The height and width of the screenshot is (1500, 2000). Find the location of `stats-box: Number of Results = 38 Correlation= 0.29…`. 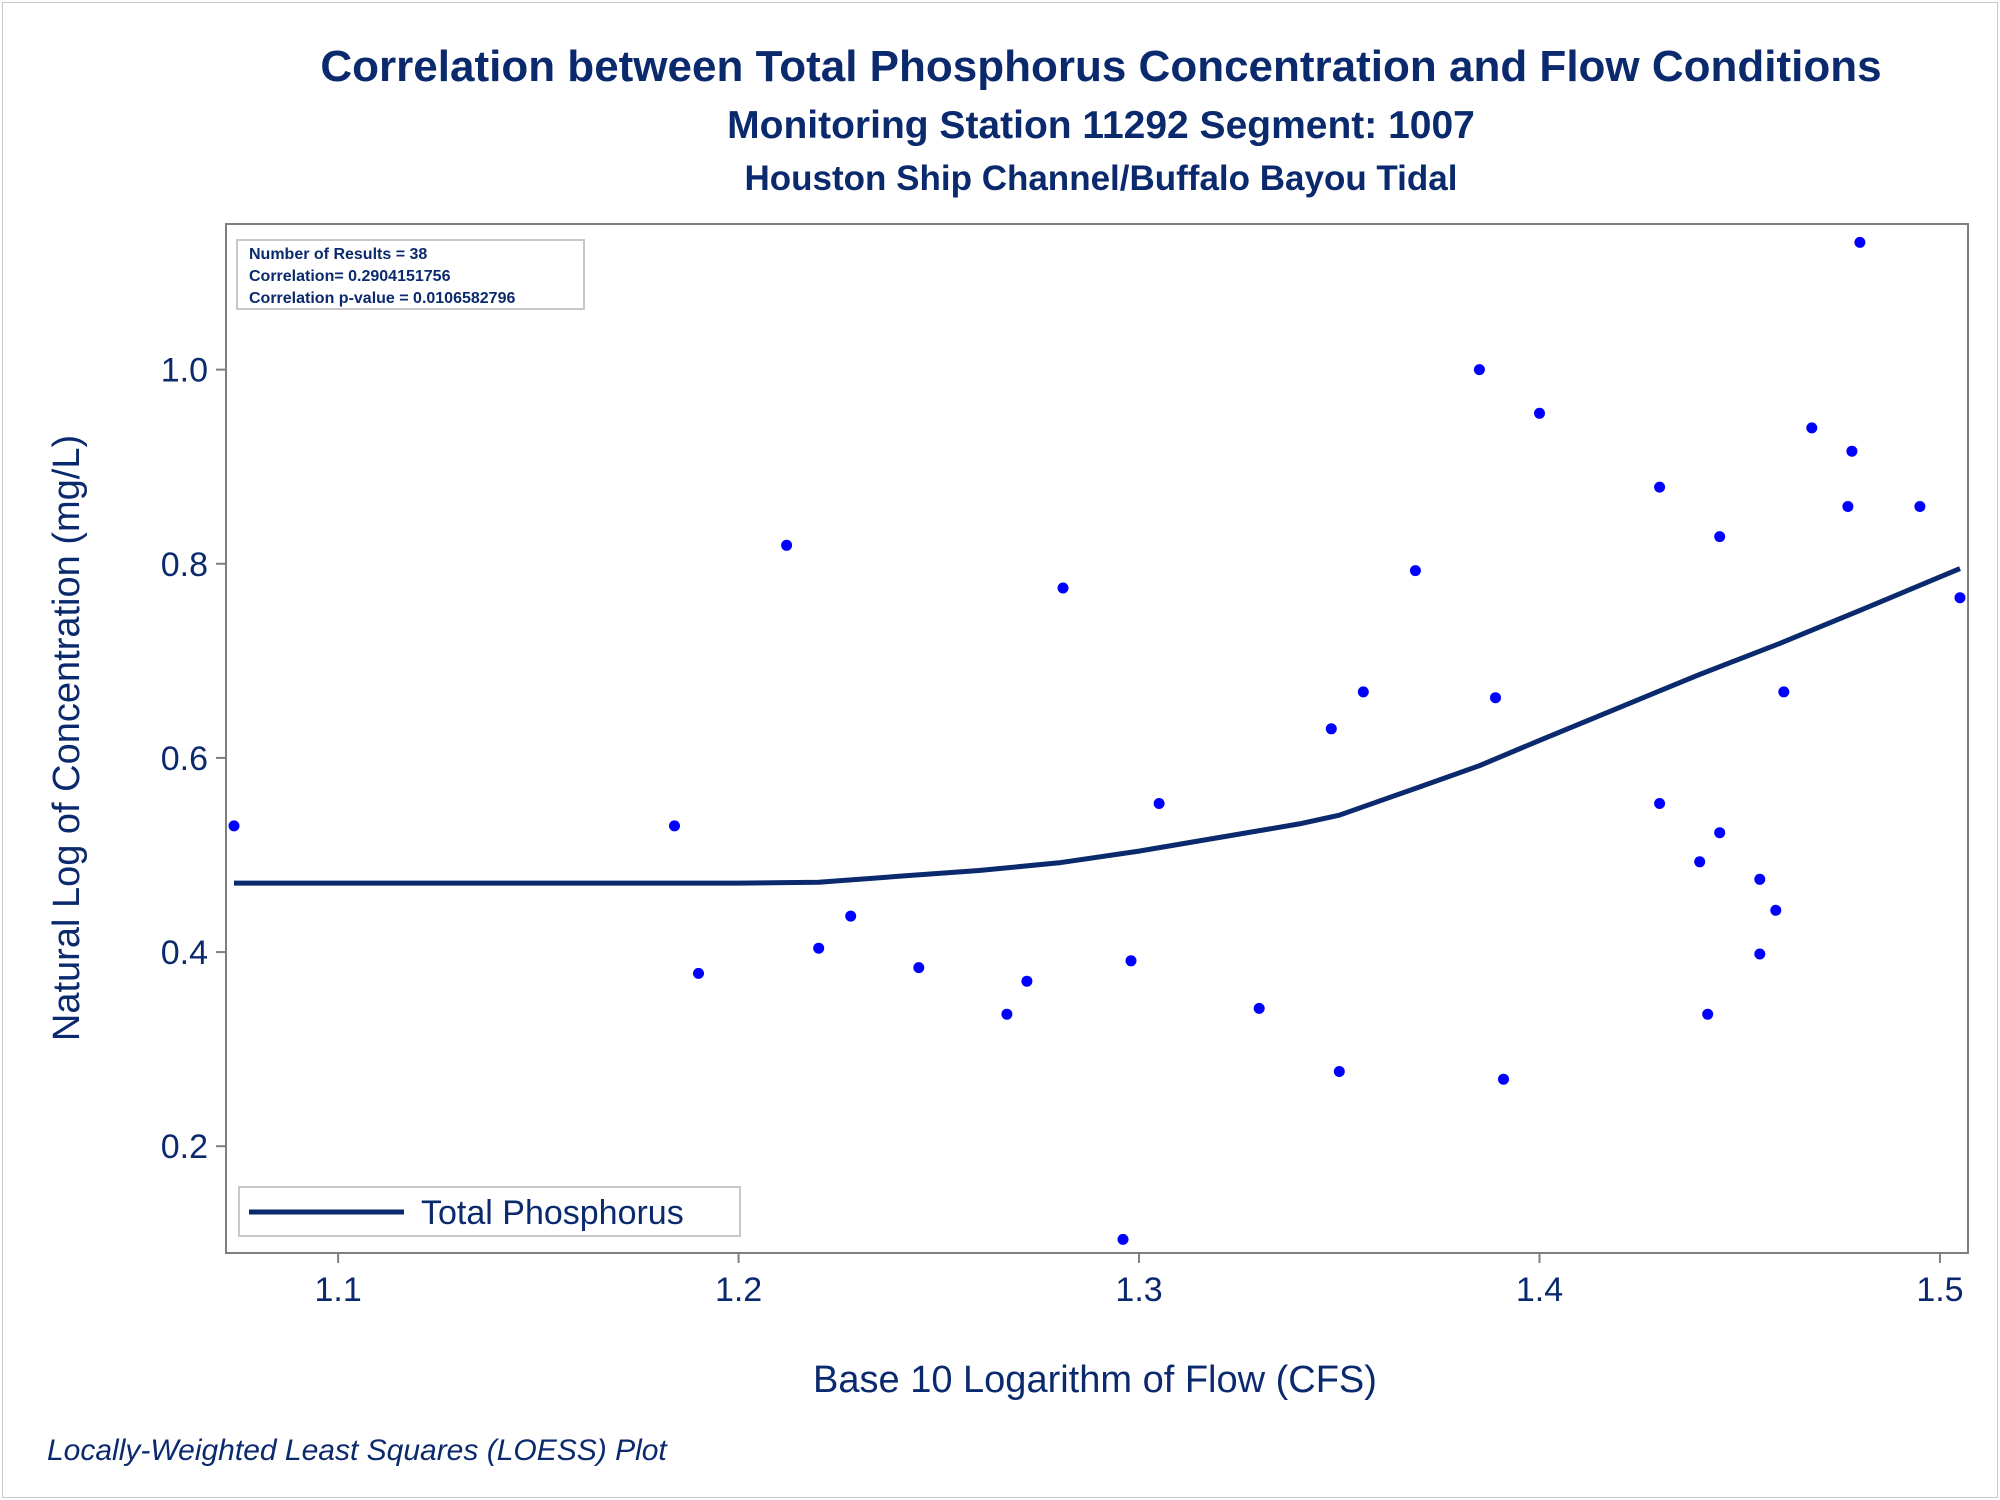

stats-box: Number of Results = 38 Correlation= 0.29… is located at coordinates (410, 274).